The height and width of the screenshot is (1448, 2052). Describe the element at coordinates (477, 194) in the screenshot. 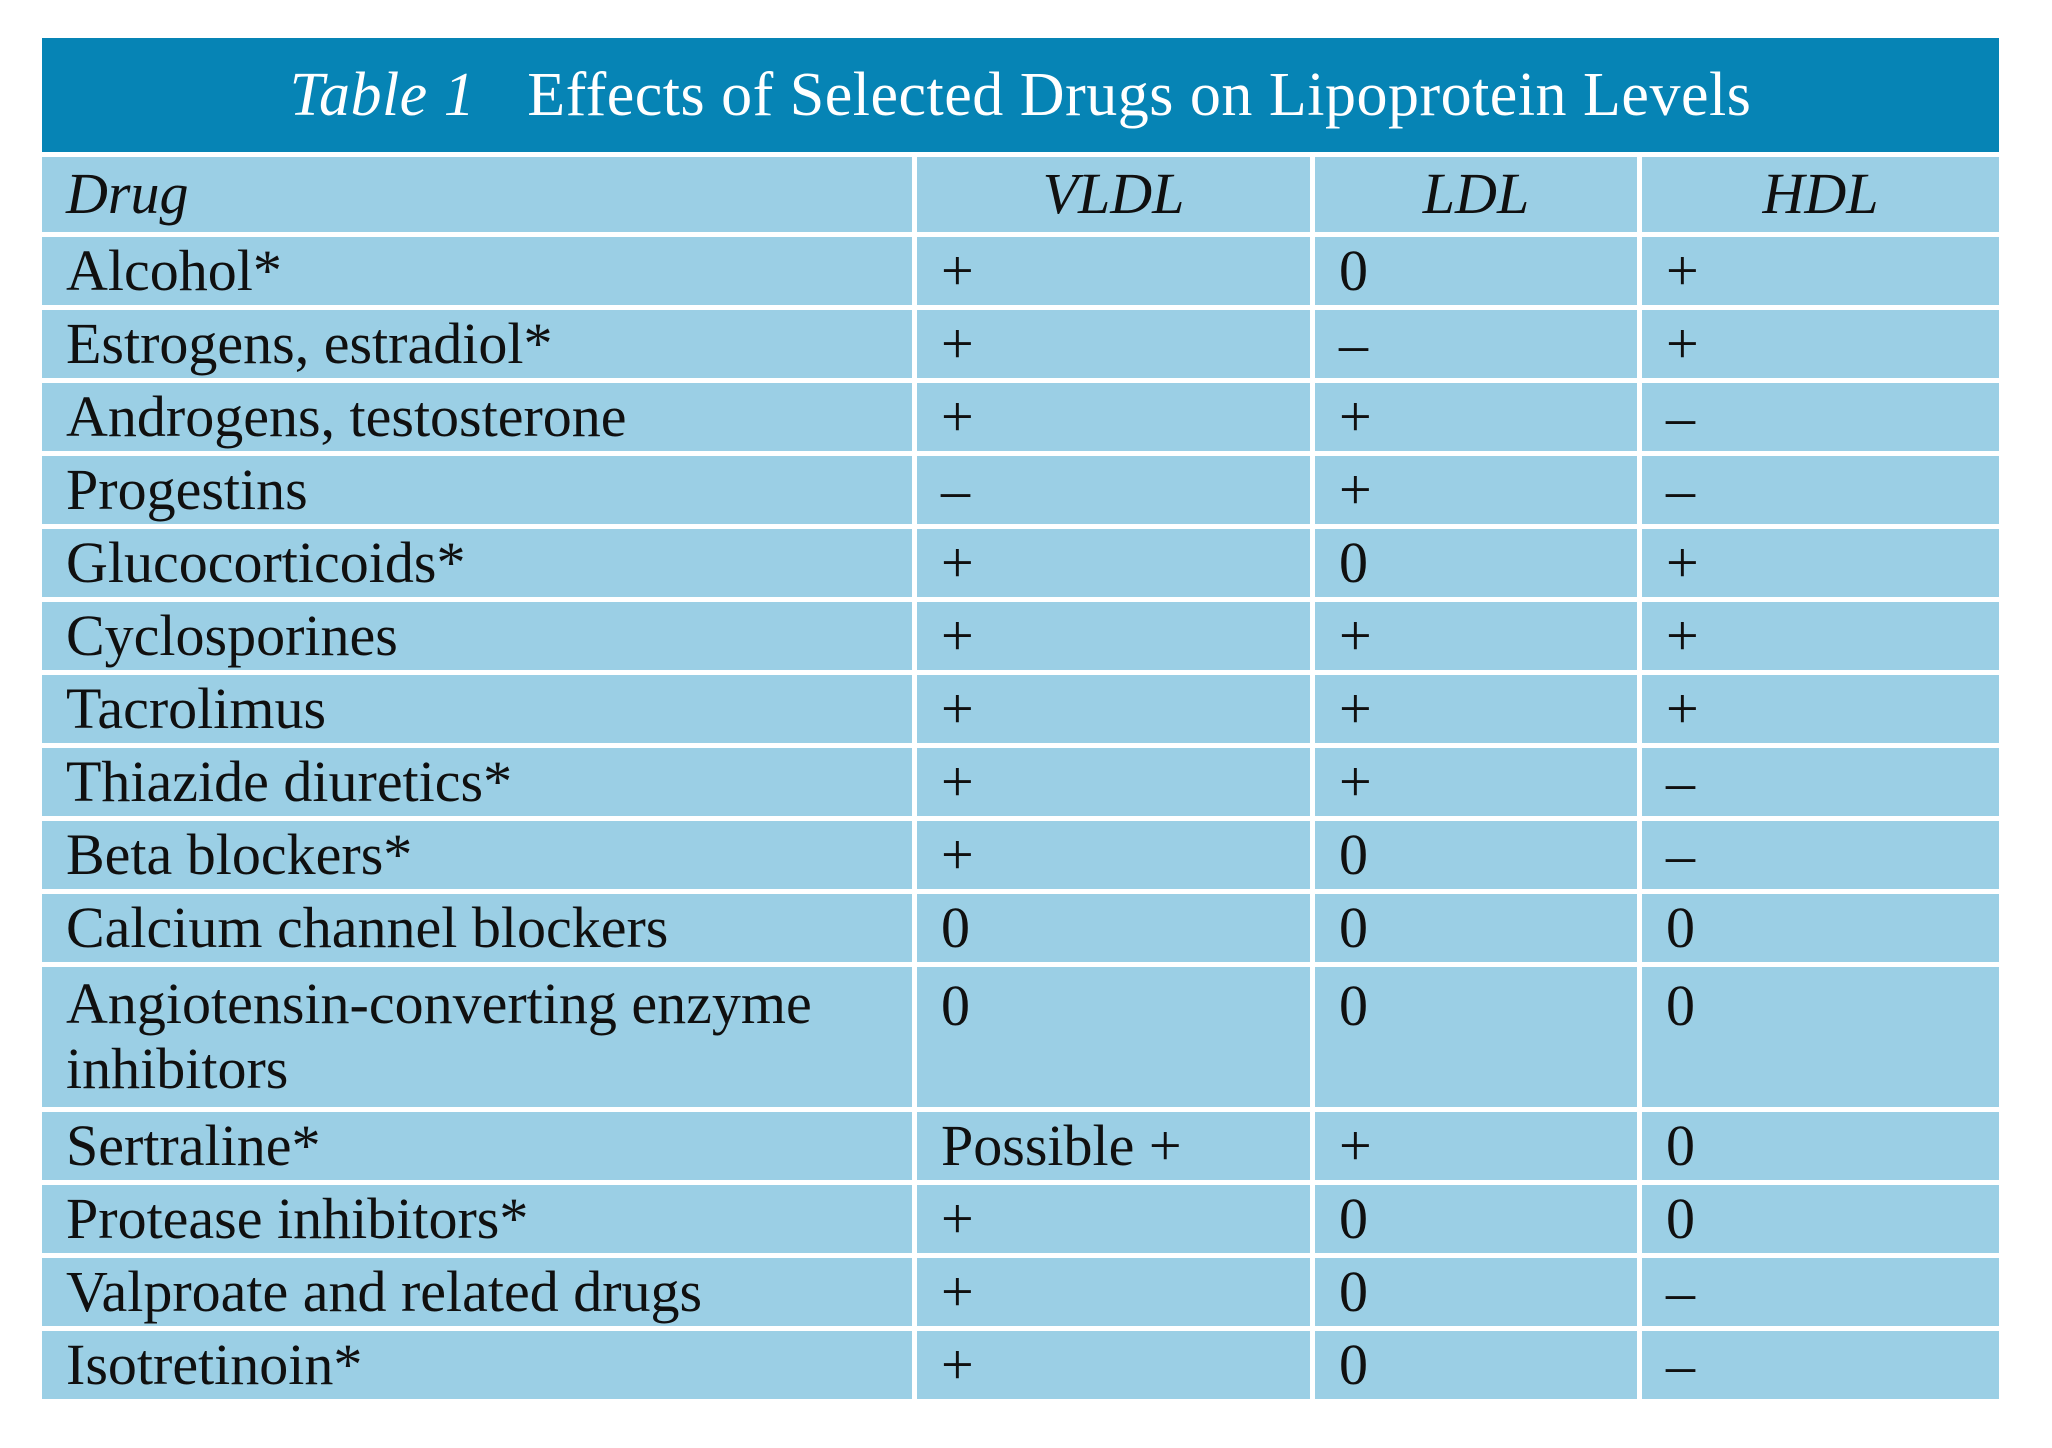

I see `column-header-drug: Drug` at that location.